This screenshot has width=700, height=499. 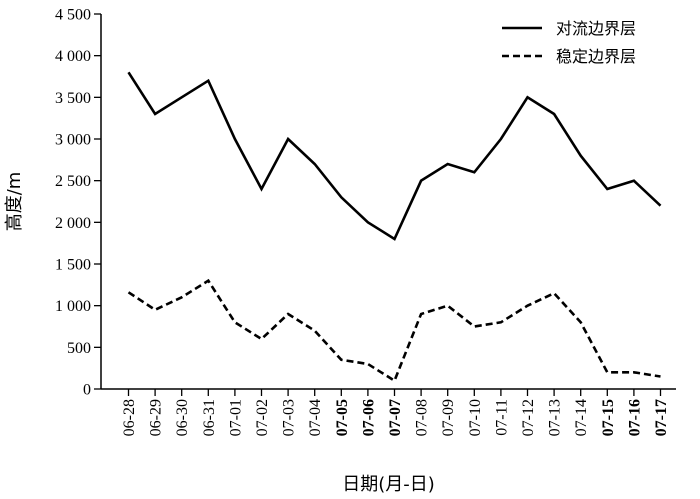 What do you see at coordinates (129, 417) in the screenshot?
I see `x-tick-label: 06-28` at bounding box center [129, 417].